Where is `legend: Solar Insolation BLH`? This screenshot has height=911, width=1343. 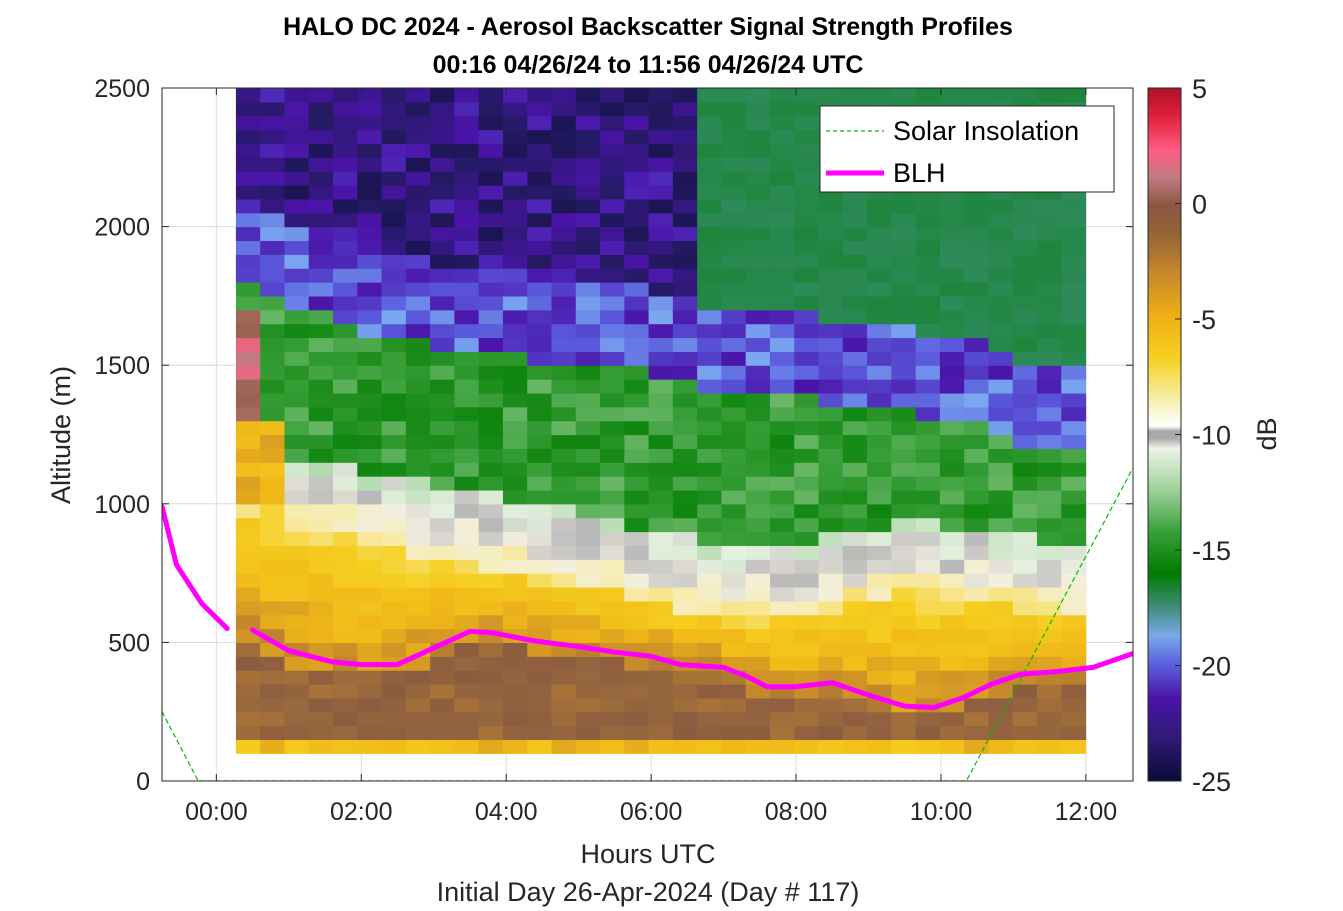
legend: Solar Insolation BLH is located at coordinates (967, 149).